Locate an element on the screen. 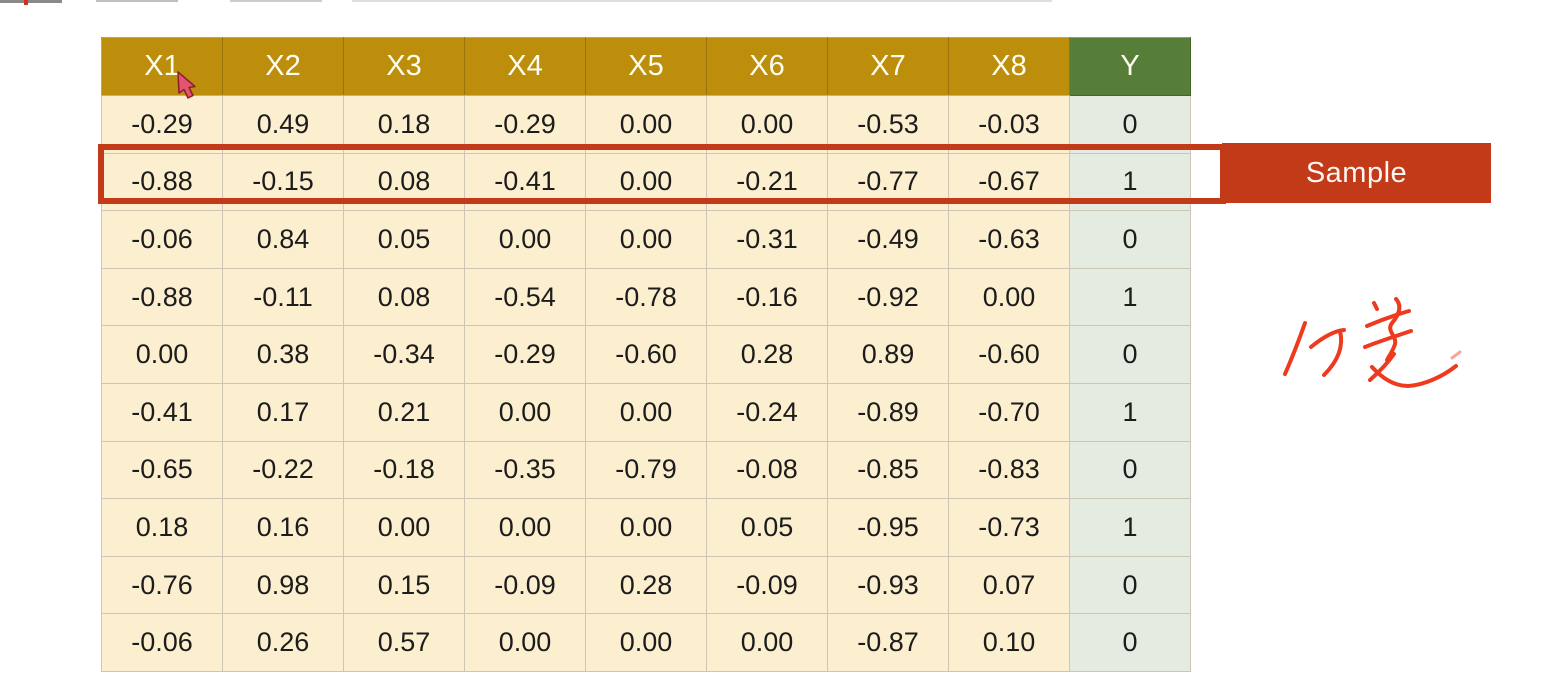 The width and height of the screenshot is (1564, 697). header-cell-x6: X6 is located at coordinates (767, 66).